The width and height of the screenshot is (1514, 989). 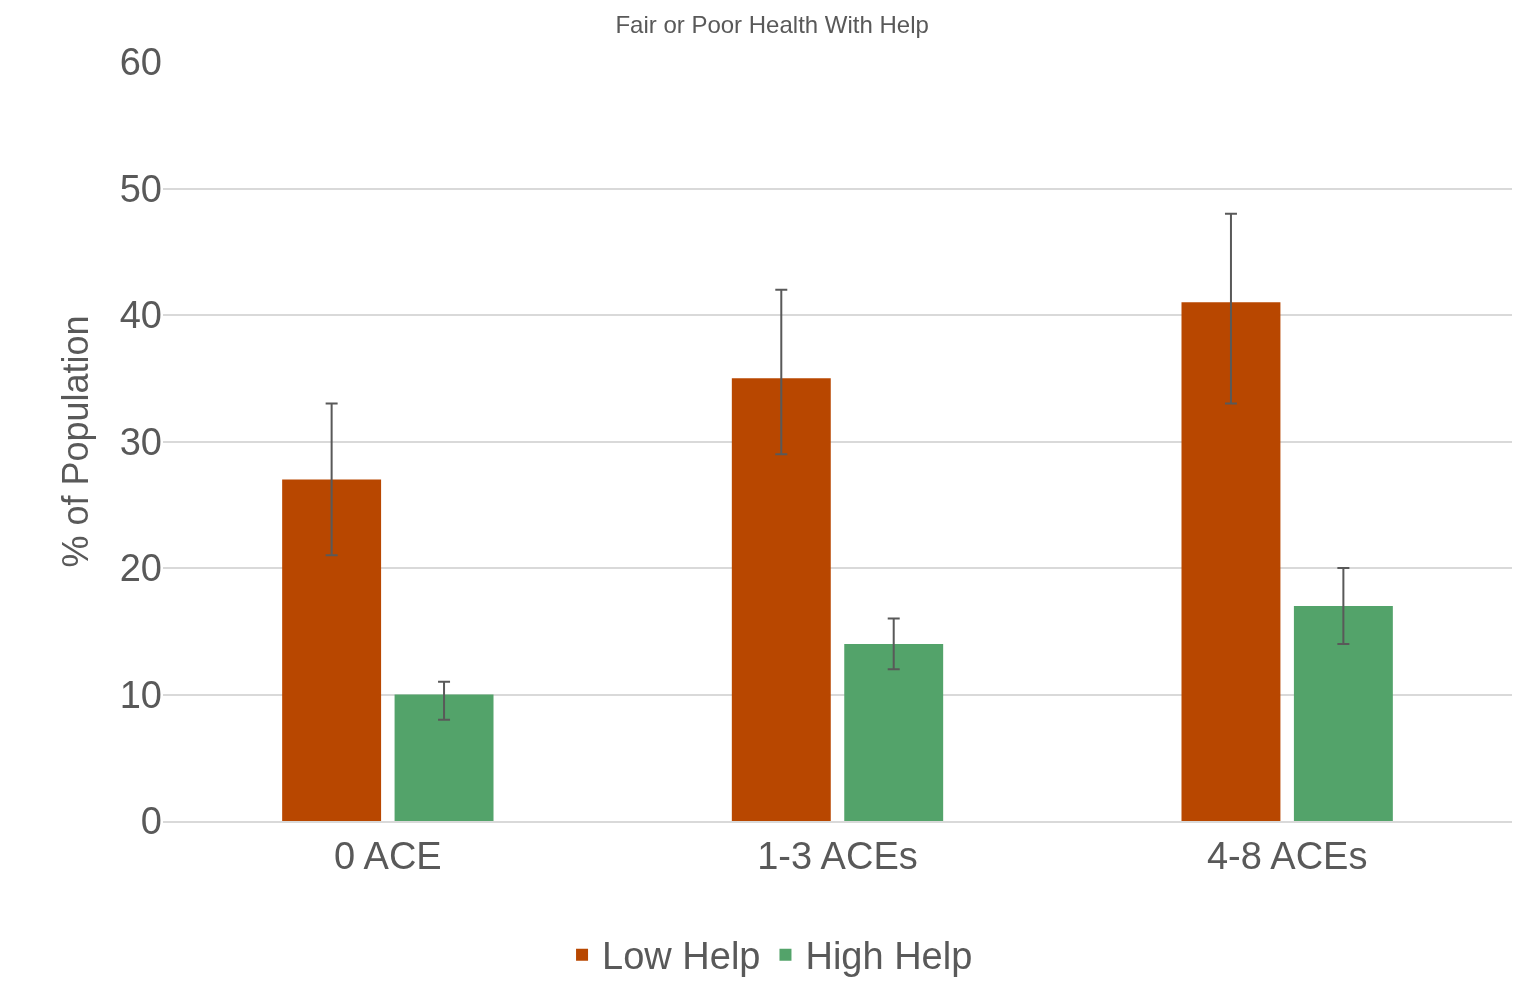 I want to click on x-tick-label: 4-8 ACEs, so click(x=1287, y=855).